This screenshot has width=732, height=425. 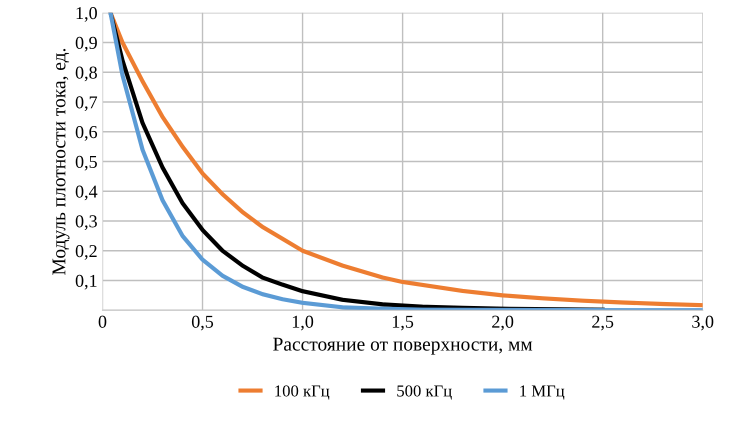 I want to click on y-tick-label: 0,4, so click(x=87, y=193).